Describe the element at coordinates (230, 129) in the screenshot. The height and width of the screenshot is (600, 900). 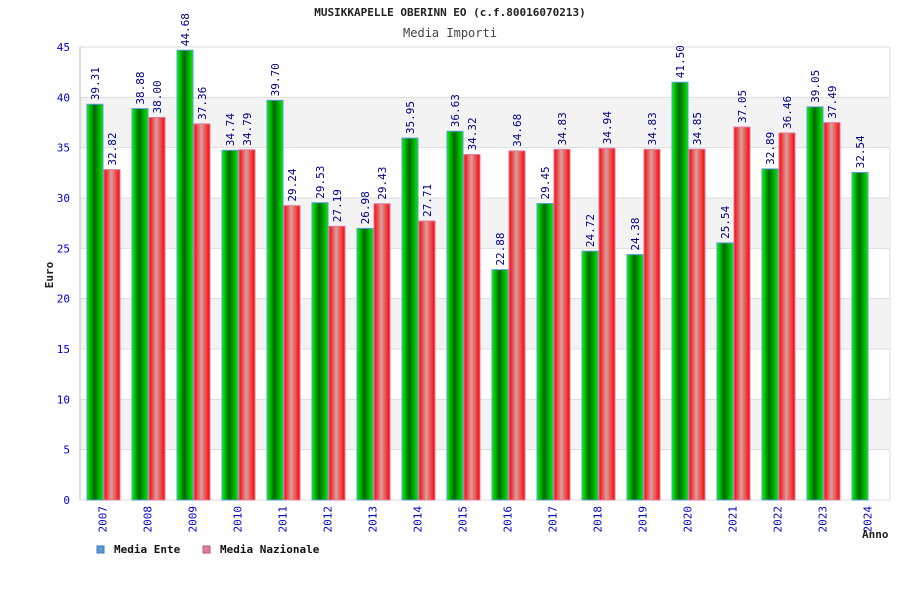
I see `data-label-media-ente-2010: 34.74` at that location.